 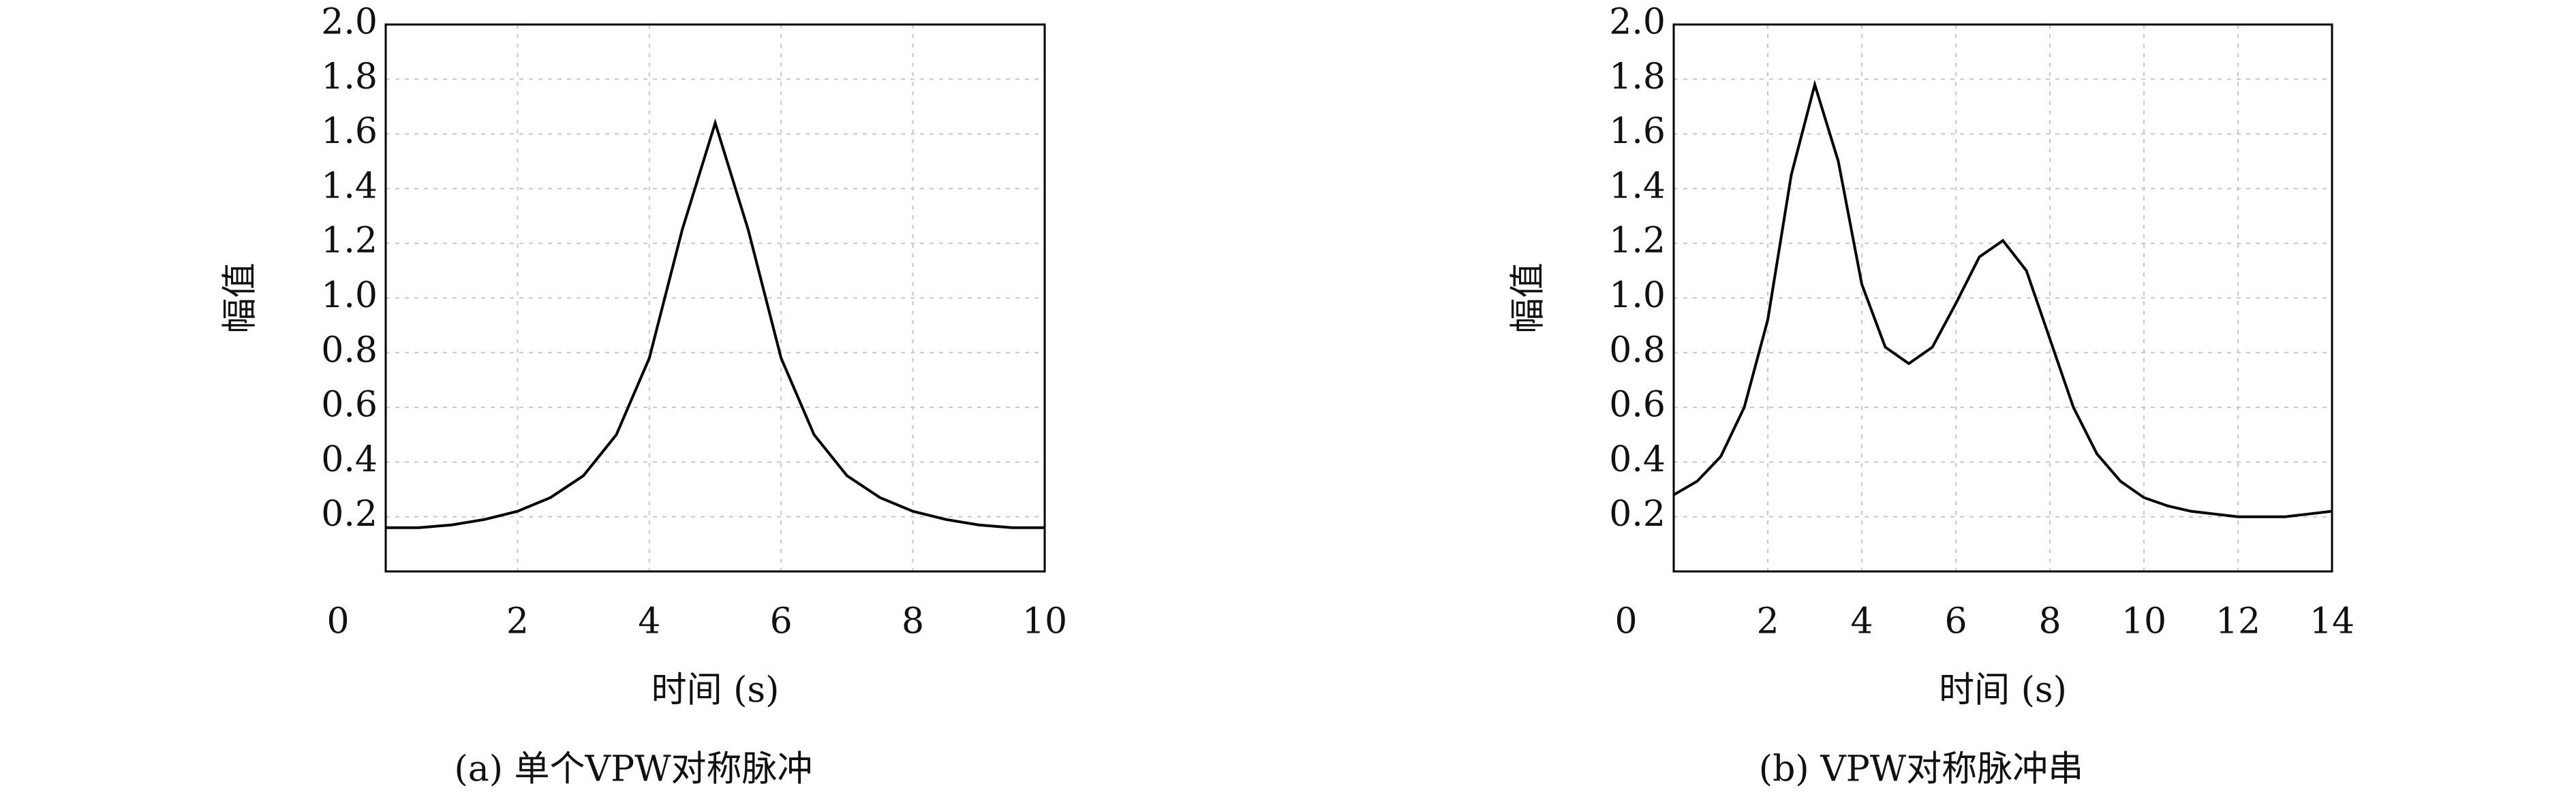 What do you see at coordinates (633, 770) in the screenshot?
I see `caption: (a) 单个VPW对称脉冲` at bounding box center [633, 770].